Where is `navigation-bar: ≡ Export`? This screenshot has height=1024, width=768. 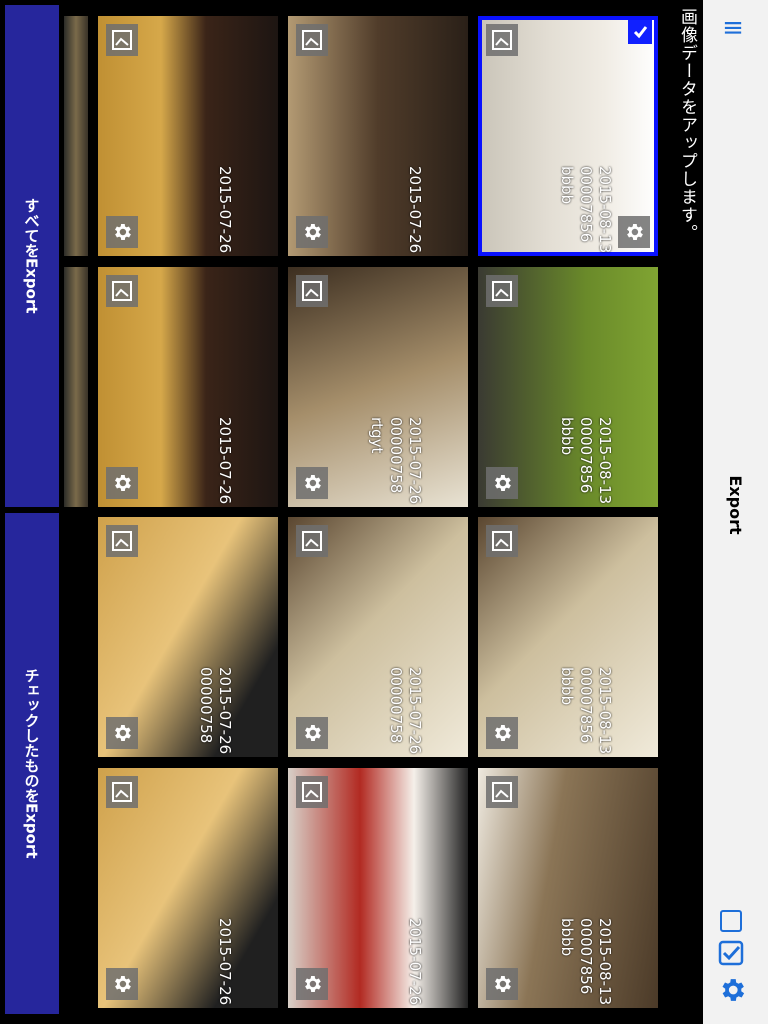
navigation-bar: ≡ Export is located at coordinates (735, 512).